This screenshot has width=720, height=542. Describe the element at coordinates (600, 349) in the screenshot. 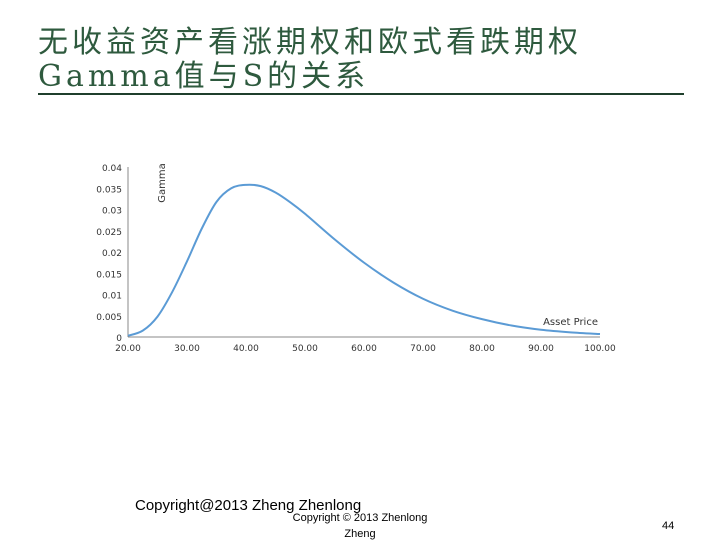

I see `x-tick-label: 100.00` at that location.